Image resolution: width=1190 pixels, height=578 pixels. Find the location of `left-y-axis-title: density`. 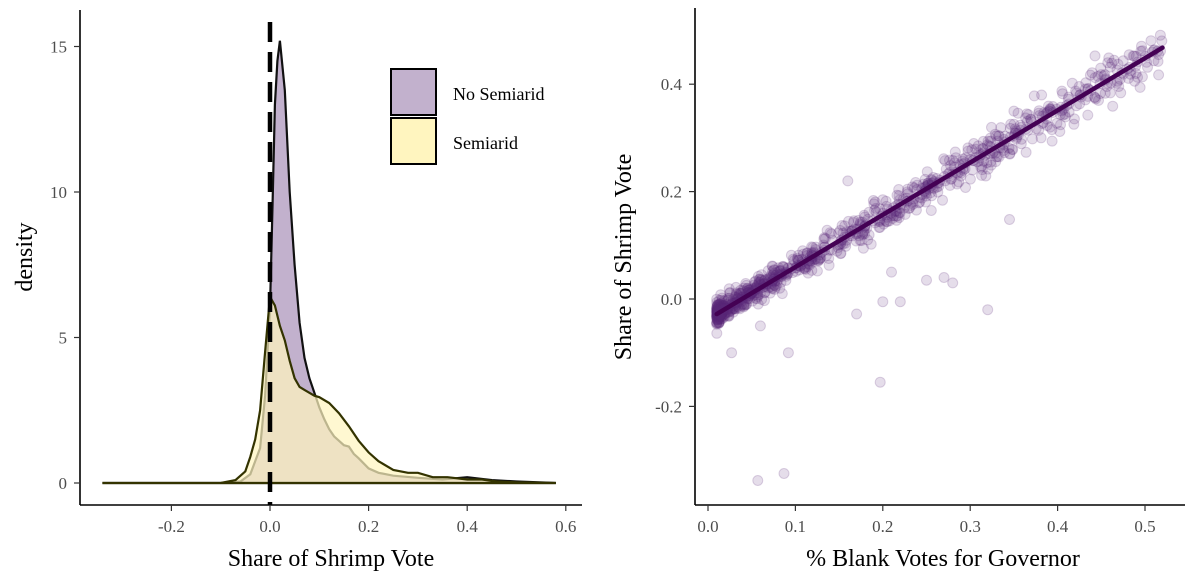

left-y-axis-title: density is located at coordinates (25, 256).